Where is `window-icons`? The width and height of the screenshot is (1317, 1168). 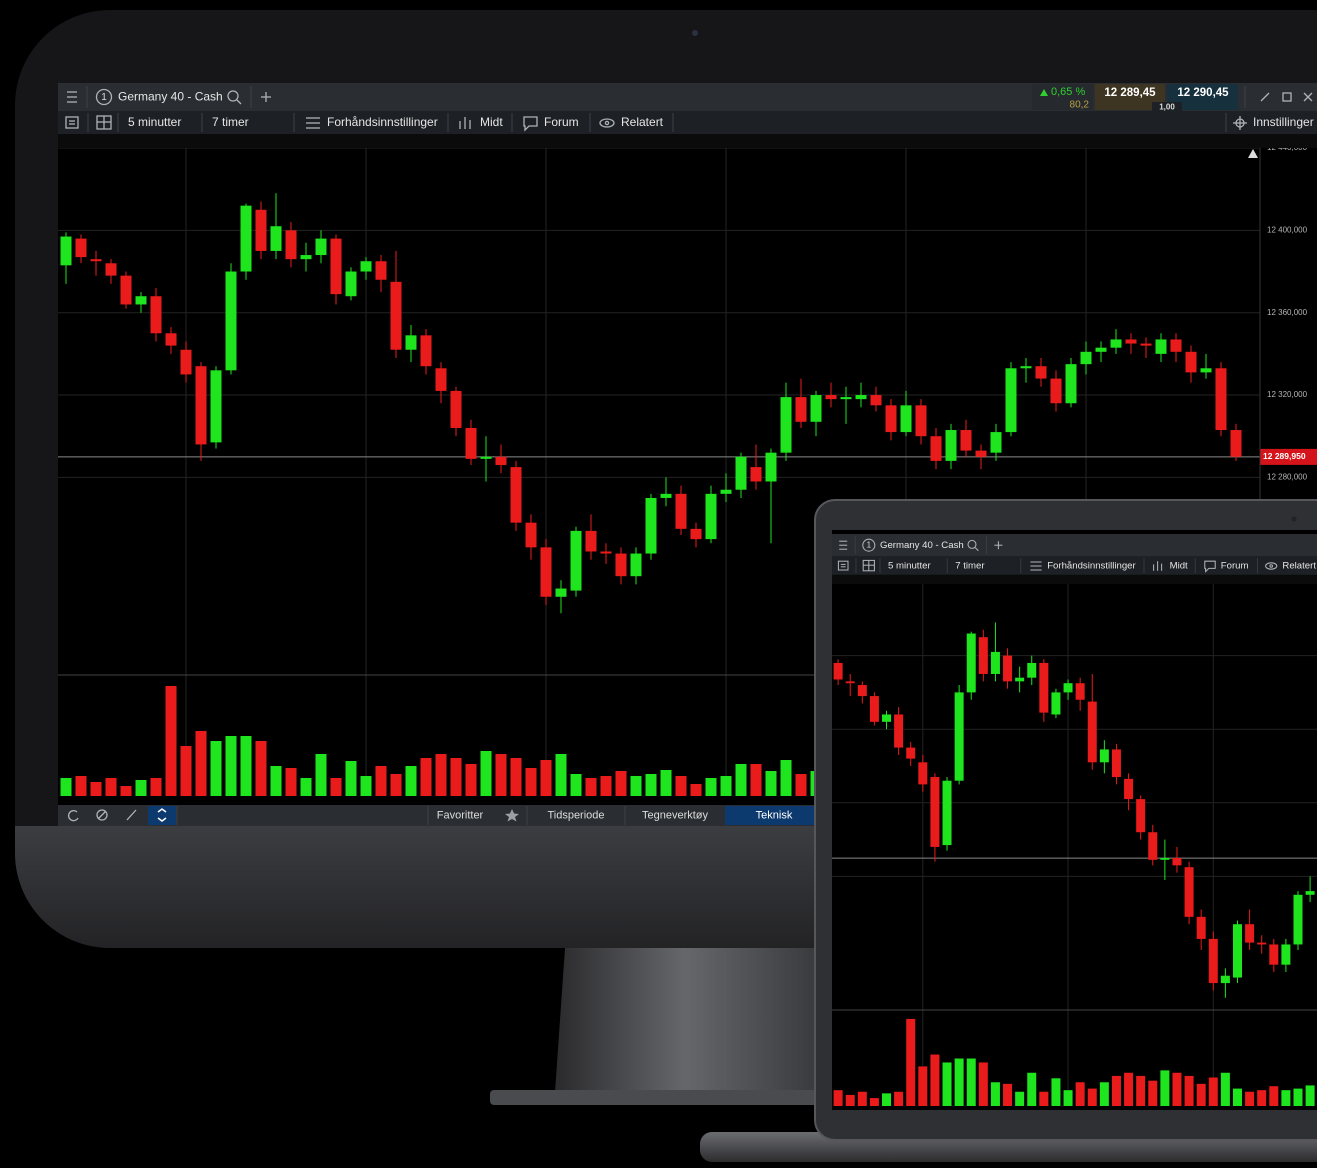 window-icons is located at coordinates (1286, 97).